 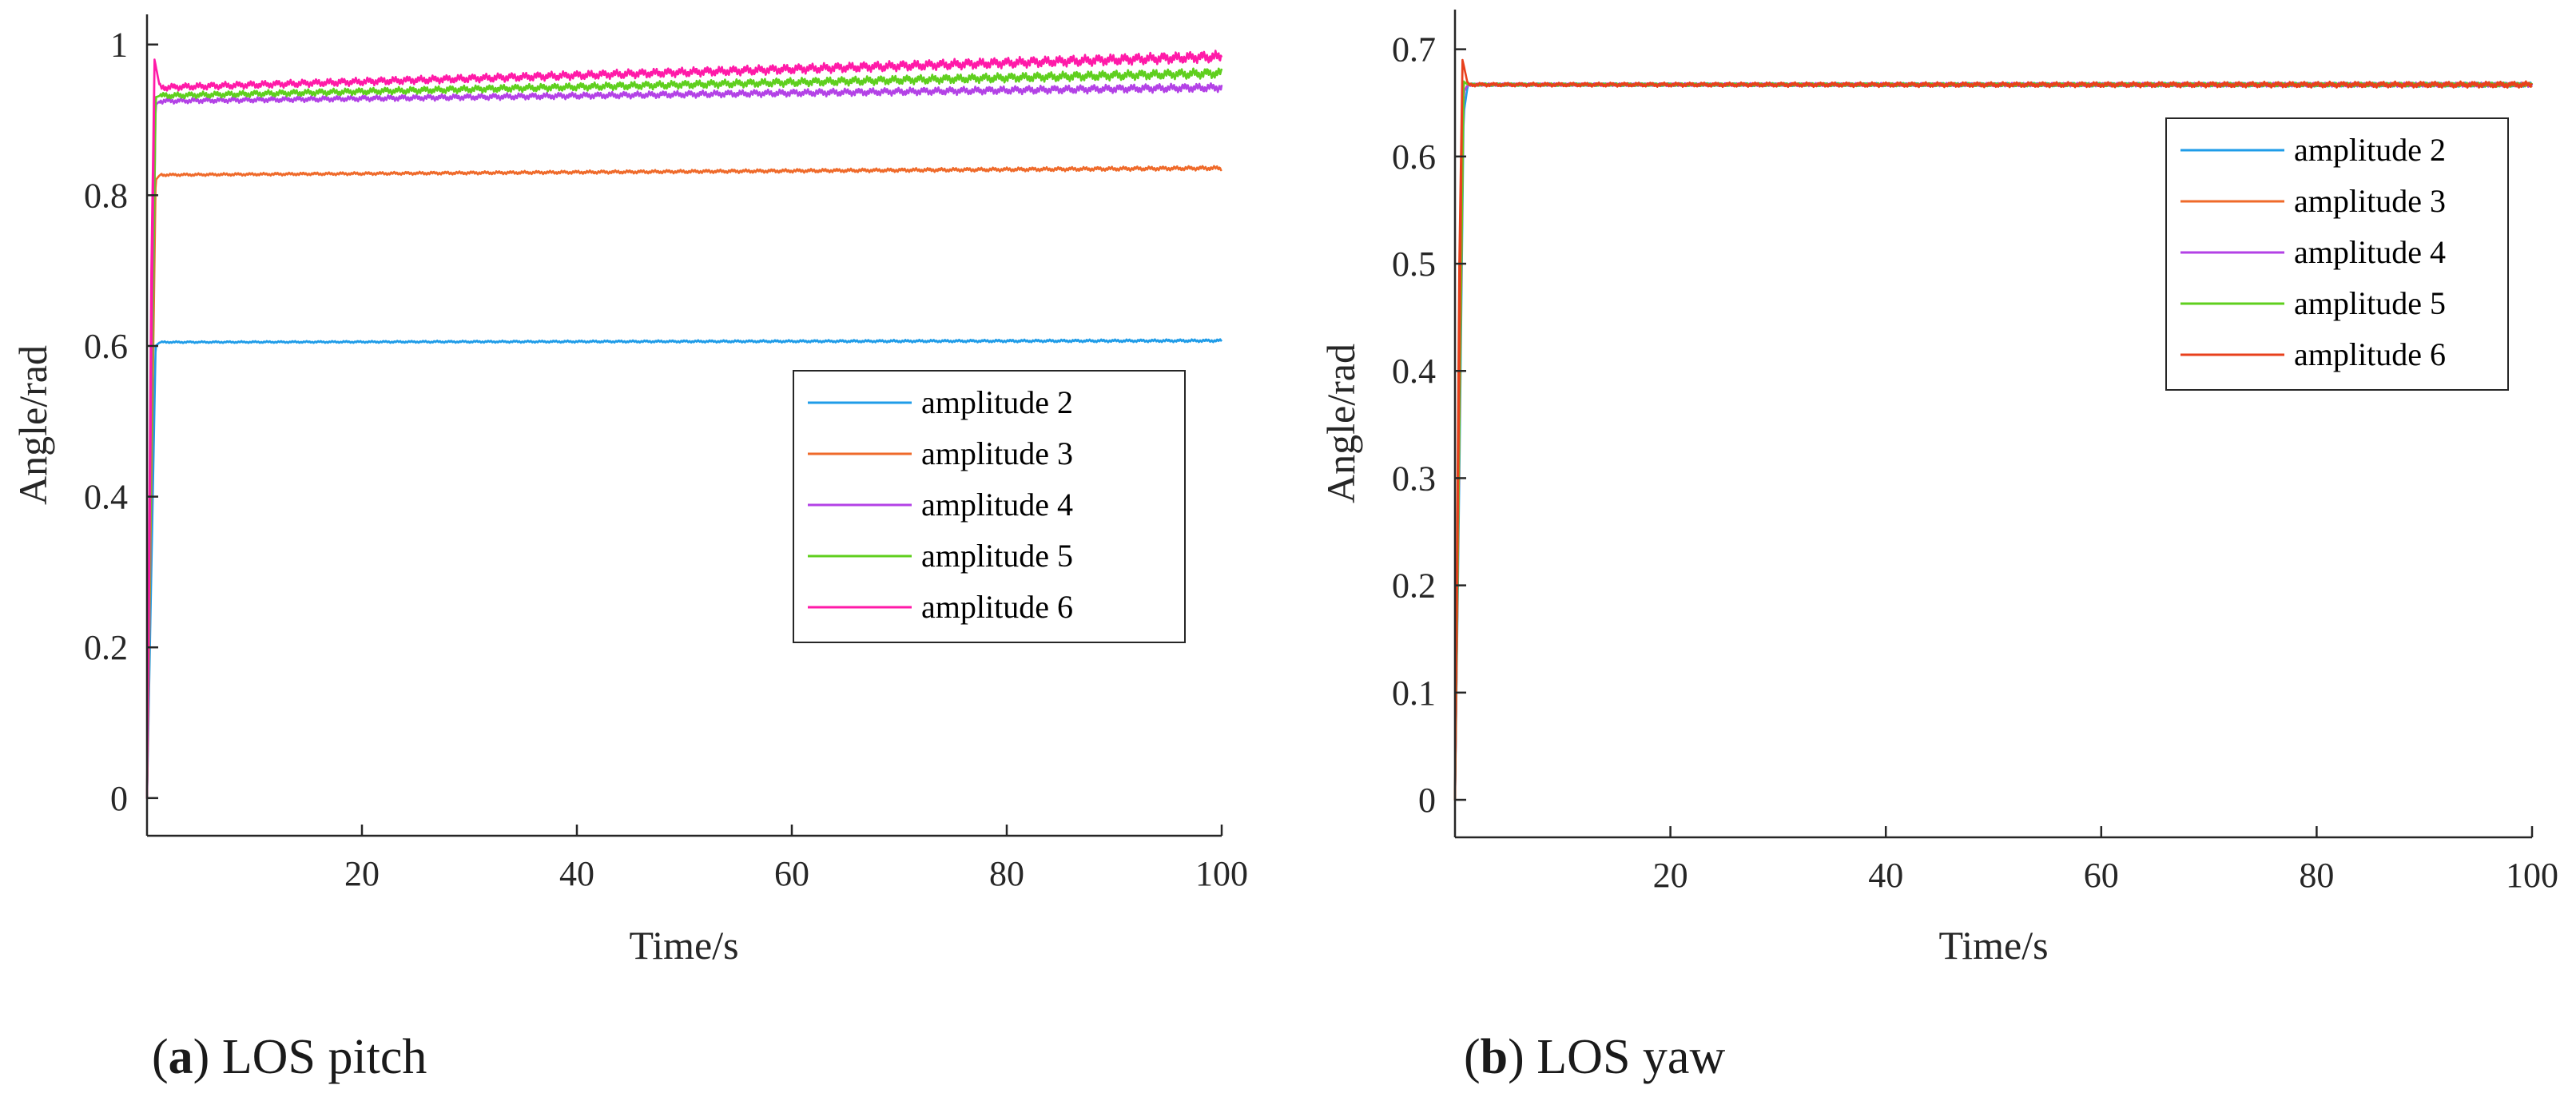 I want to click on y-tick-label: 0.3, so click(x=1414, y=478).